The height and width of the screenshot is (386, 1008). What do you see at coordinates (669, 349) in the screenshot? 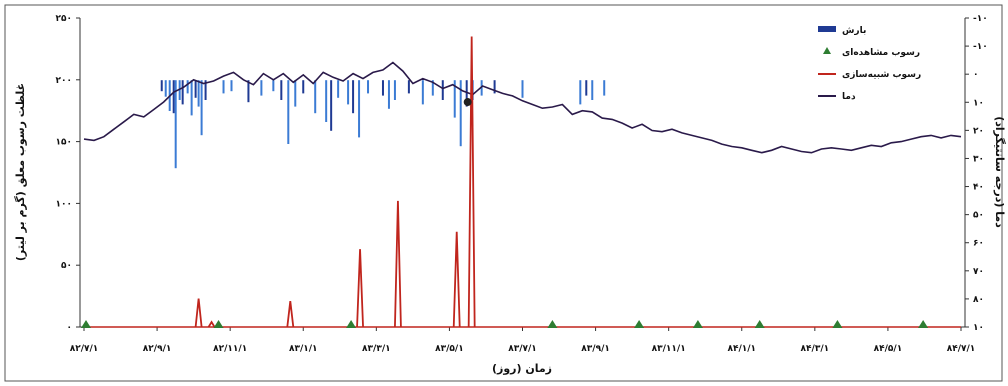
I see `x-tick-label: ۸۳/۱۱/۱` at bounding box center [669, 349].